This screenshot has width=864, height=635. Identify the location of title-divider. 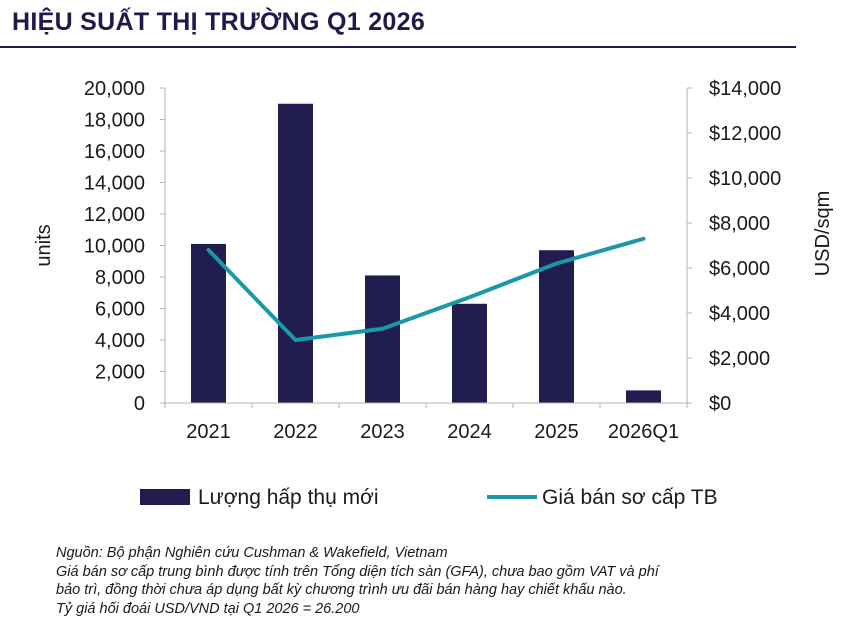
(398, 47).